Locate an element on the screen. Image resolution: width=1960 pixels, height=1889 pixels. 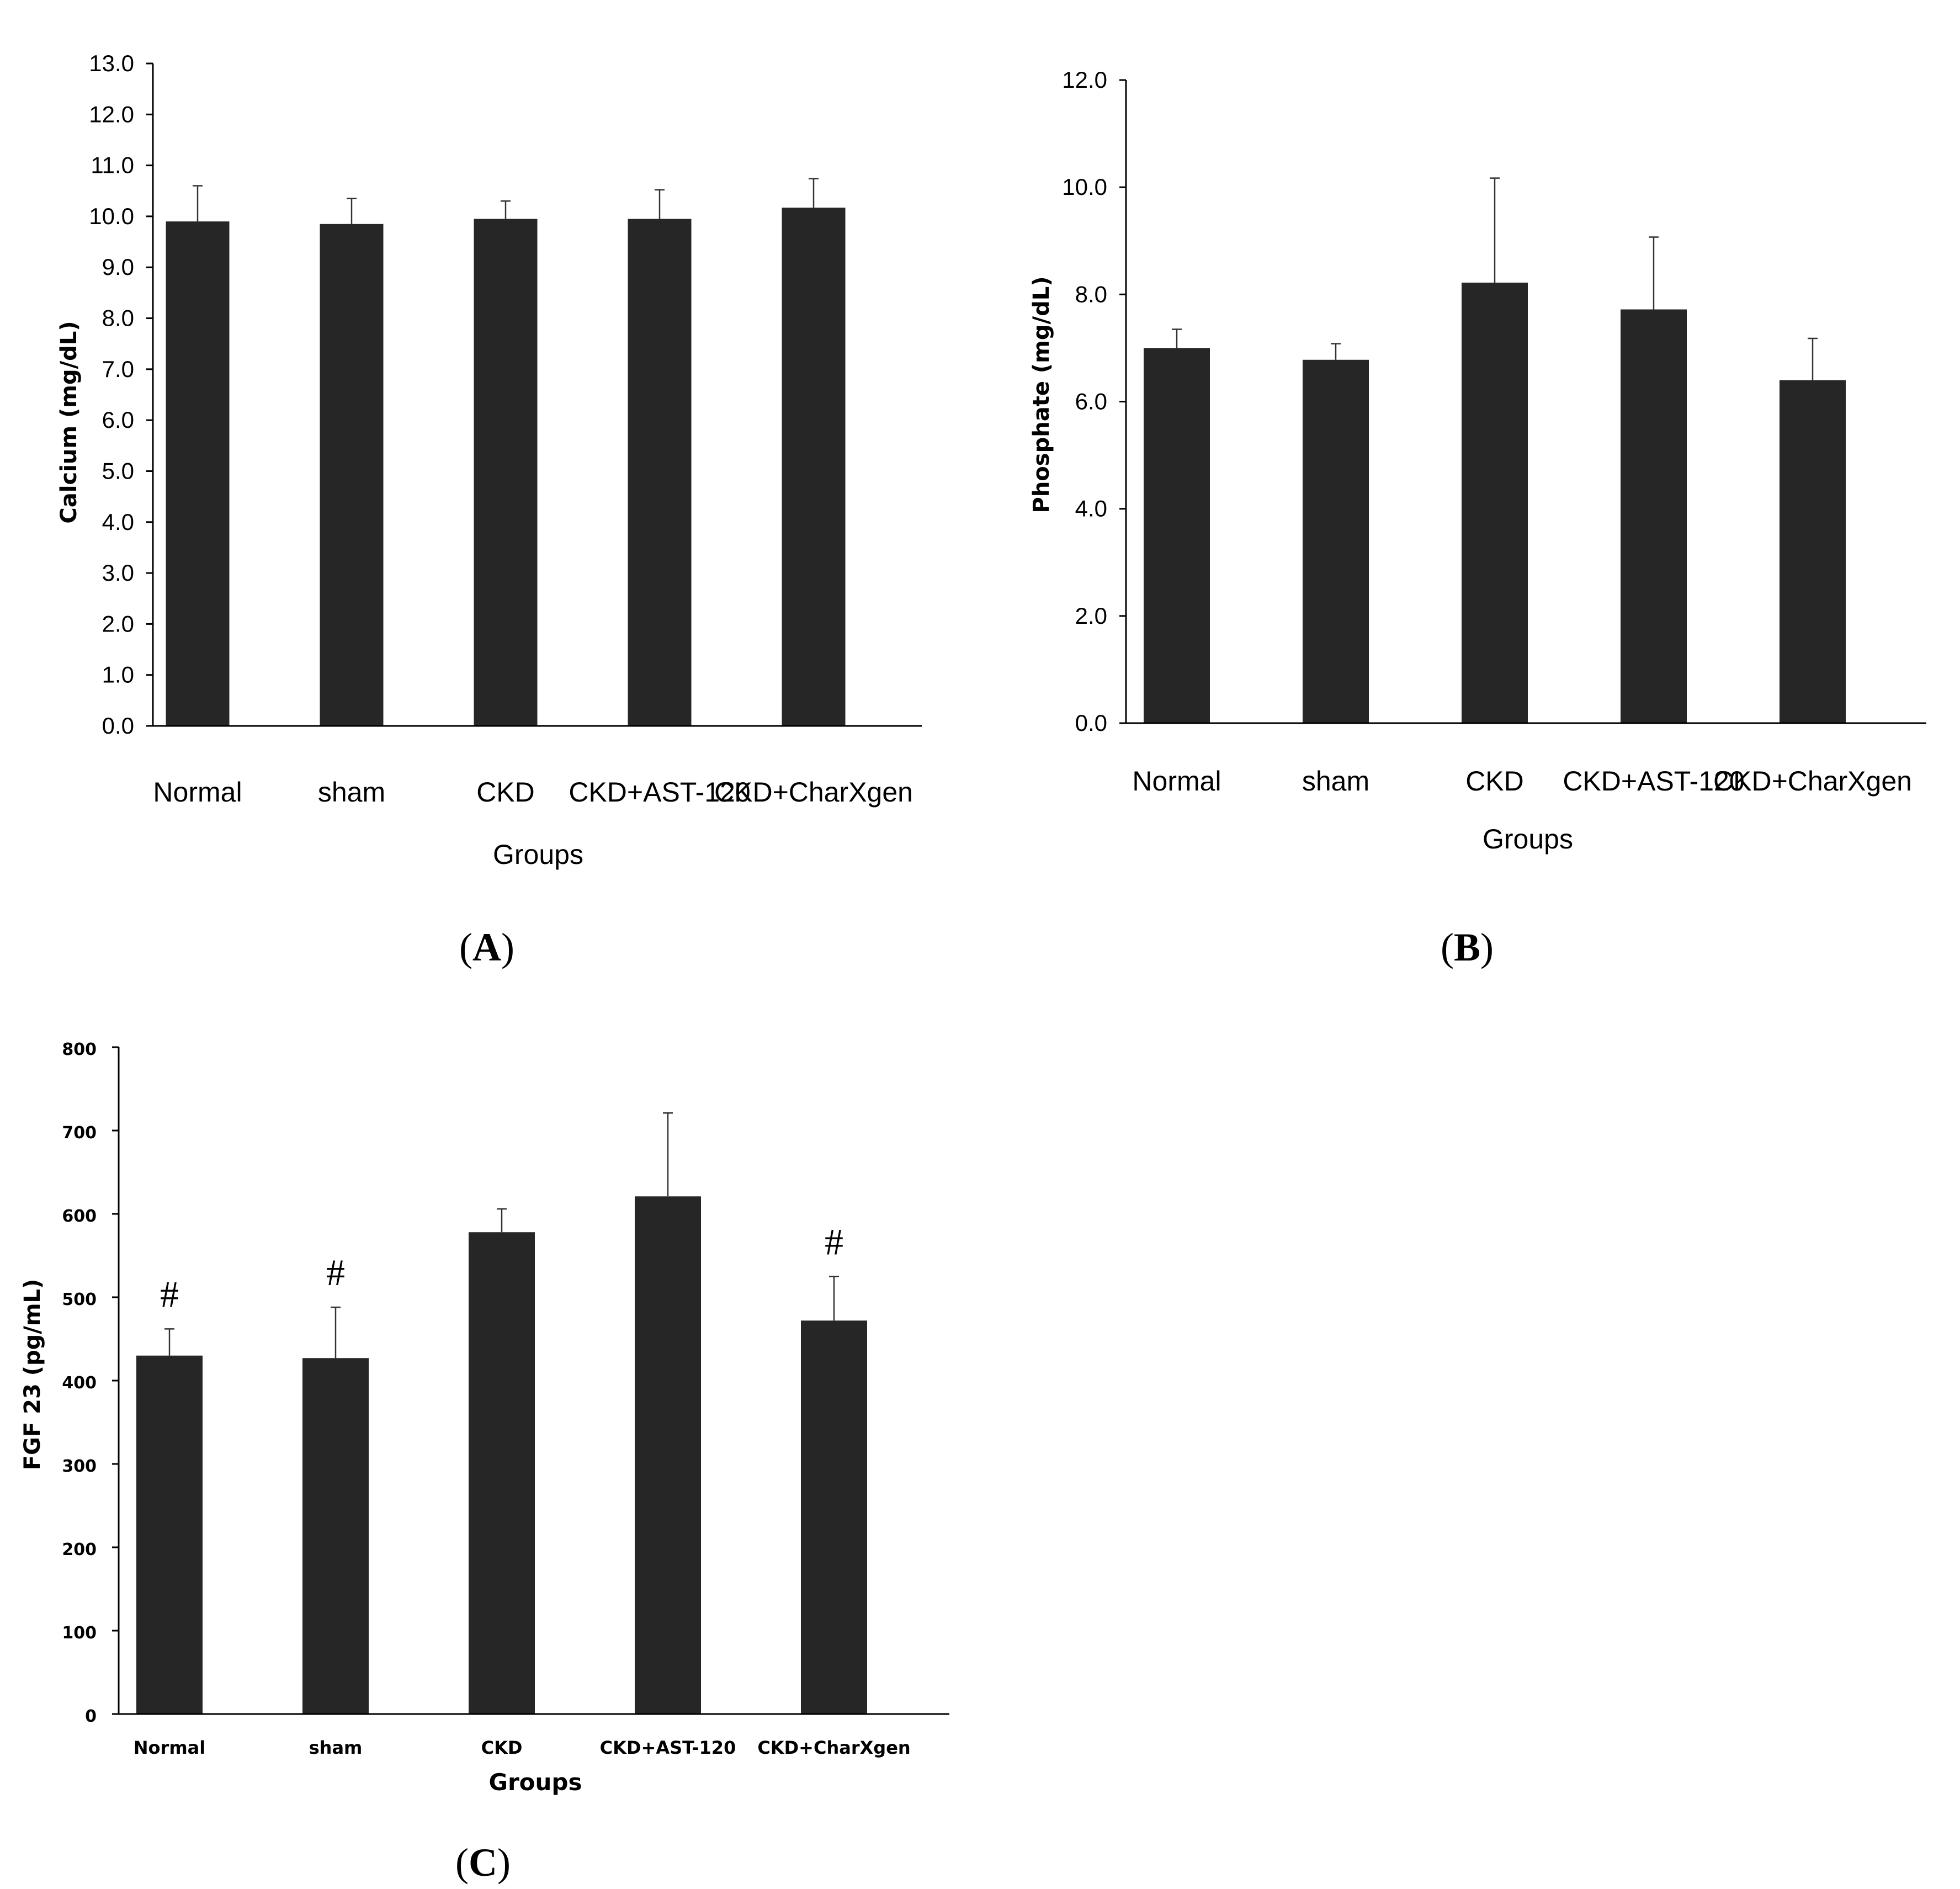
y-tick-label: 300 is located at coordinates (79, 1466).